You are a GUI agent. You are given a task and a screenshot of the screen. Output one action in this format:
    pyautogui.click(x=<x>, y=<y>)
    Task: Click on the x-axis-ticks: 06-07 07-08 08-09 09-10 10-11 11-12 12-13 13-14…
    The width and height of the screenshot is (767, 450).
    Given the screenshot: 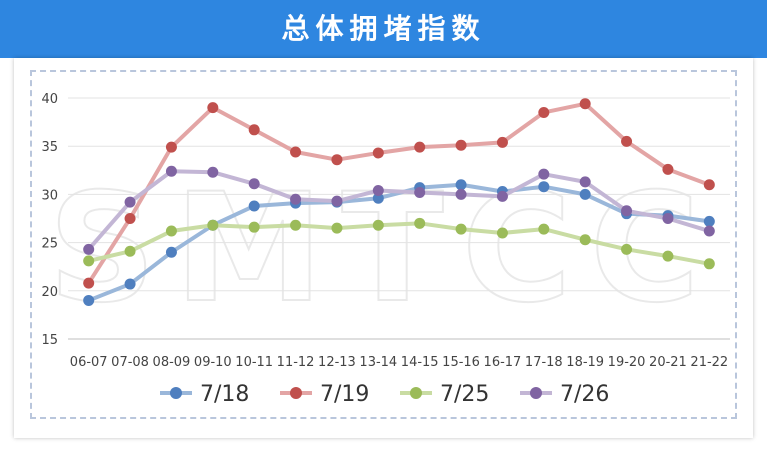 What is the action you would take?
    pyautogui.click(x=399, y=362)
    